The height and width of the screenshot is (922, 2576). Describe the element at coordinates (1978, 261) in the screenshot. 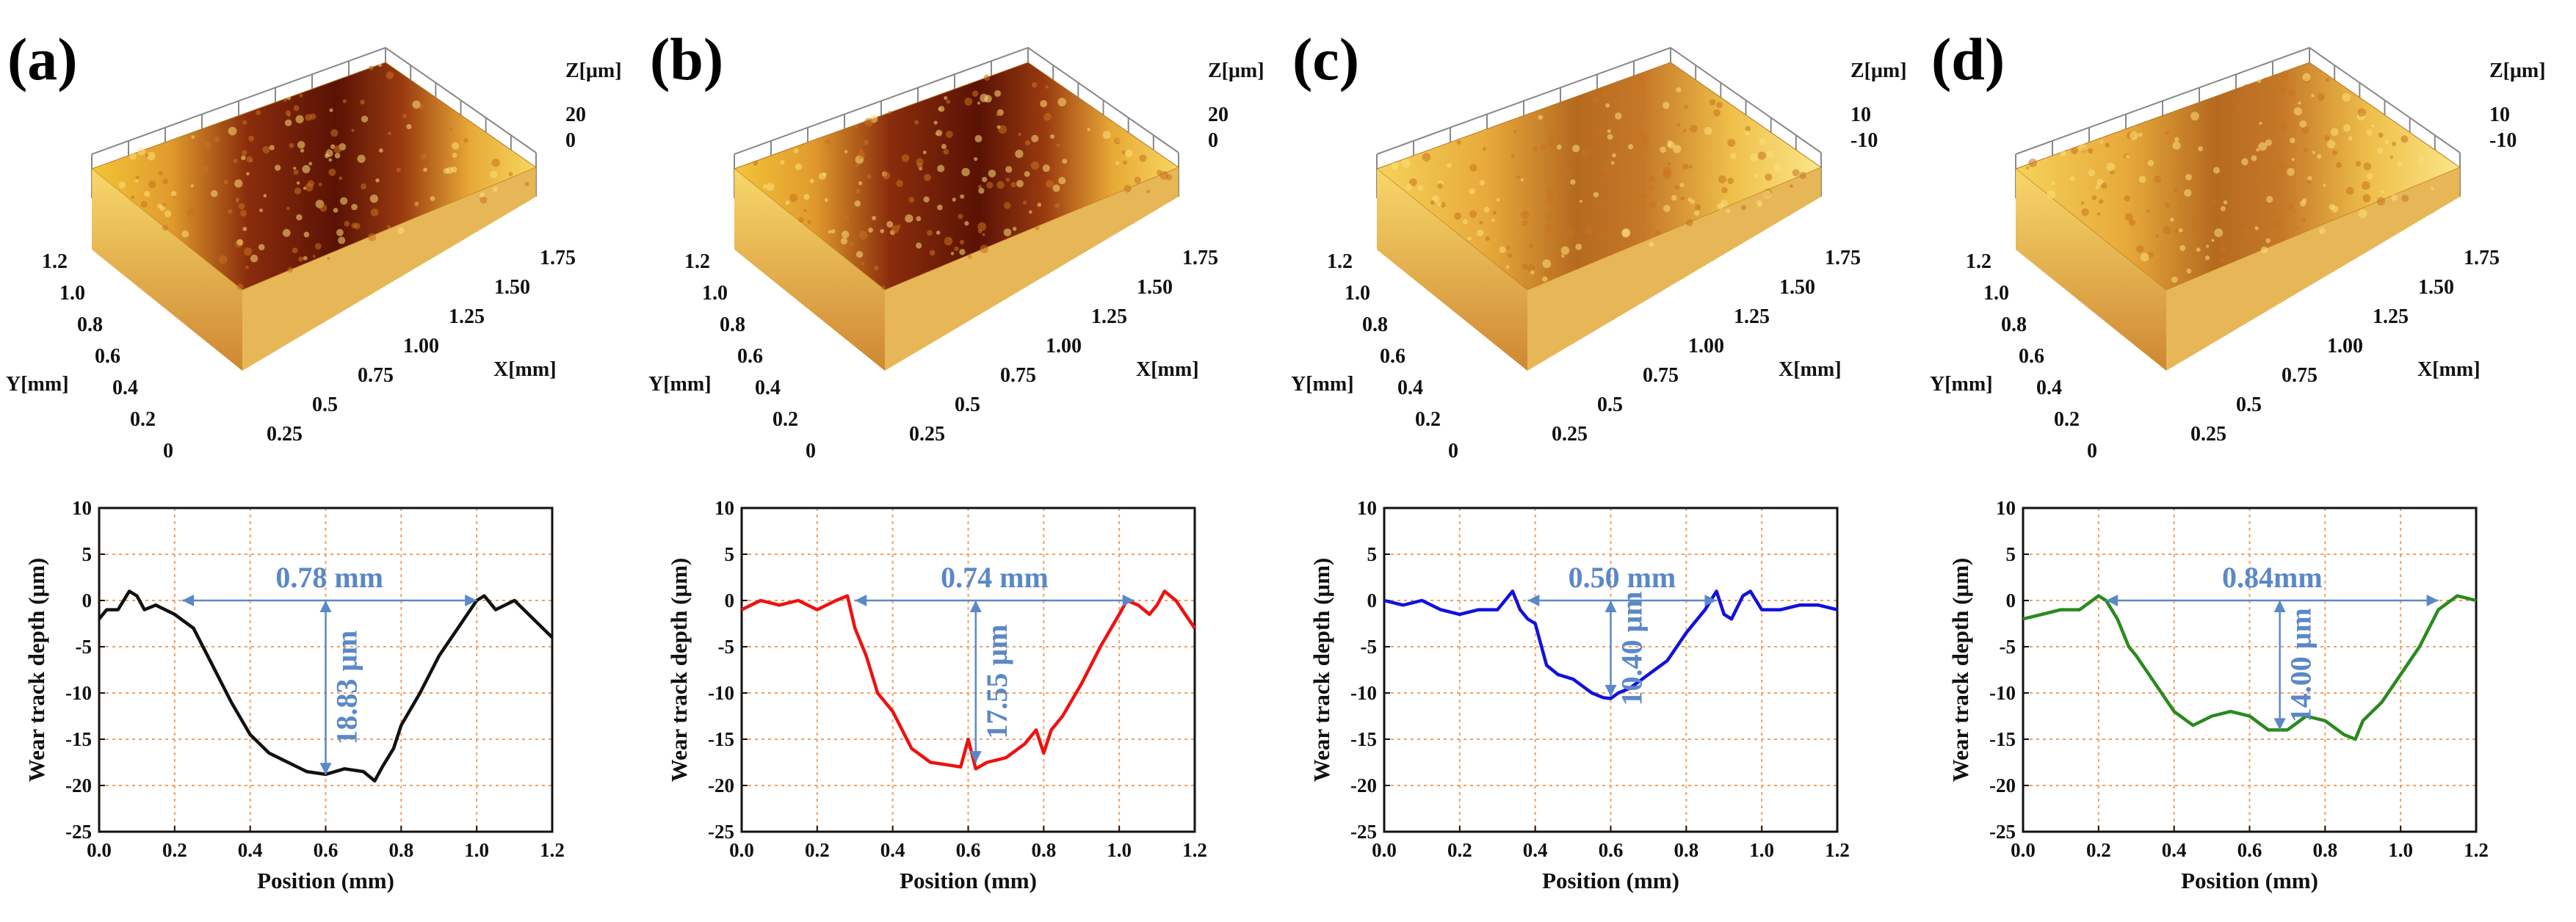

I see `y-tick-label: 1.2` at that location.